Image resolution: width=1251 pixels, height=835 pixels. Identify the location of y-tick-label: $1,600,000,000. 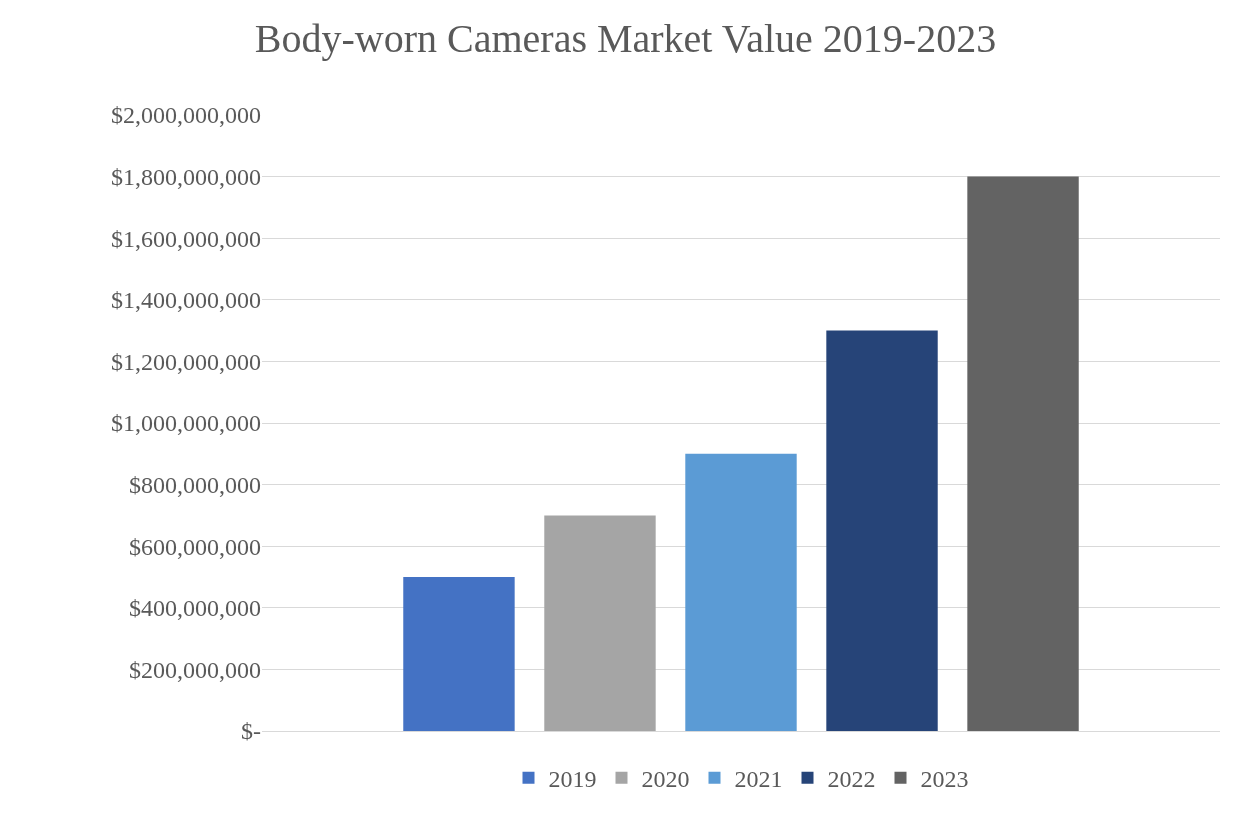
(186, 238).